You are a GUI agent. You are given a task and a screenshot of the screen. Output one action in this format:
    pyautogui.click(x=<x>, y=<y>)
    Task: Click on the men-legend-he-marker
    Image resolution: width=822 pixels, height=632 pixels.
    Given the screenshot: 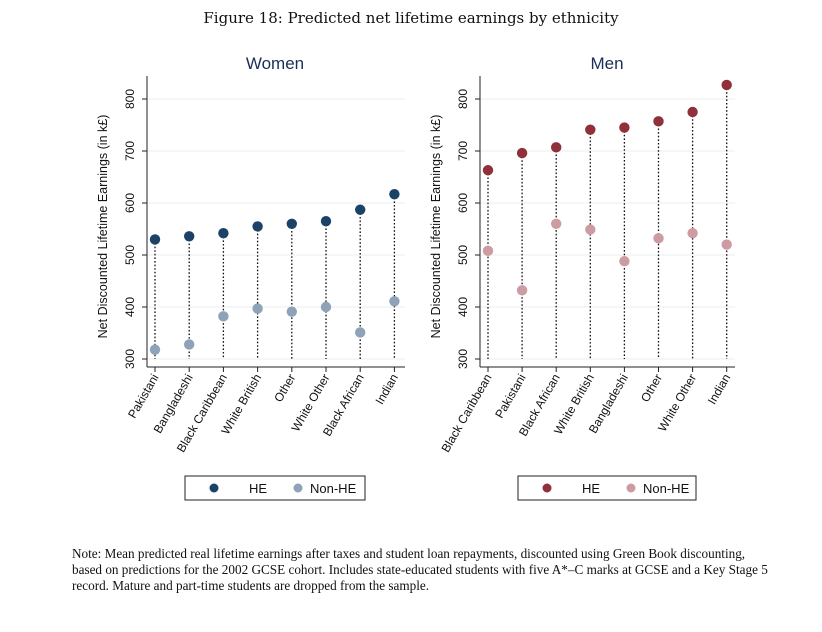 What is the action you would take?
    pyautogui.click(x=547, y=488)
    